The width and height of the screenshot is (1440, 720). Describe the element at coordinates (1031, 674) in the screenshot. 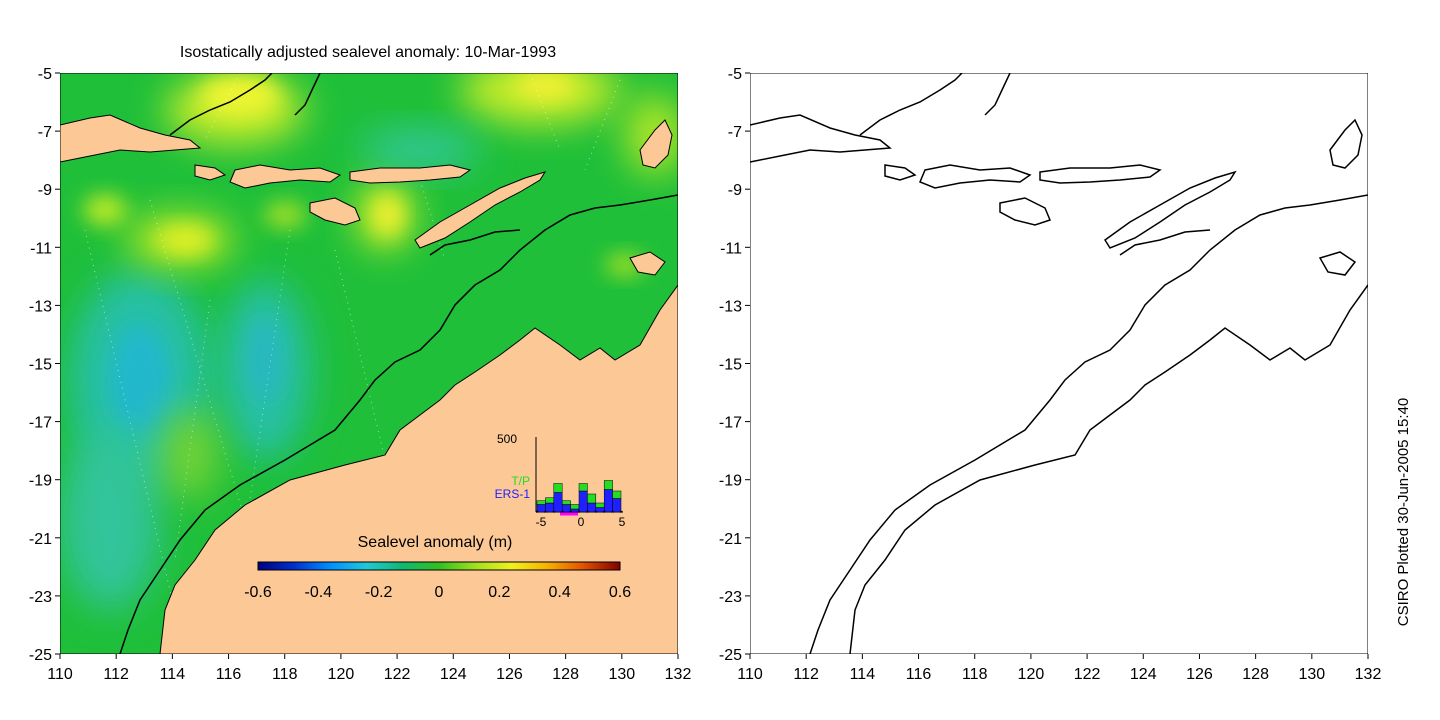

I see `x-tick-label: 120` at that location.